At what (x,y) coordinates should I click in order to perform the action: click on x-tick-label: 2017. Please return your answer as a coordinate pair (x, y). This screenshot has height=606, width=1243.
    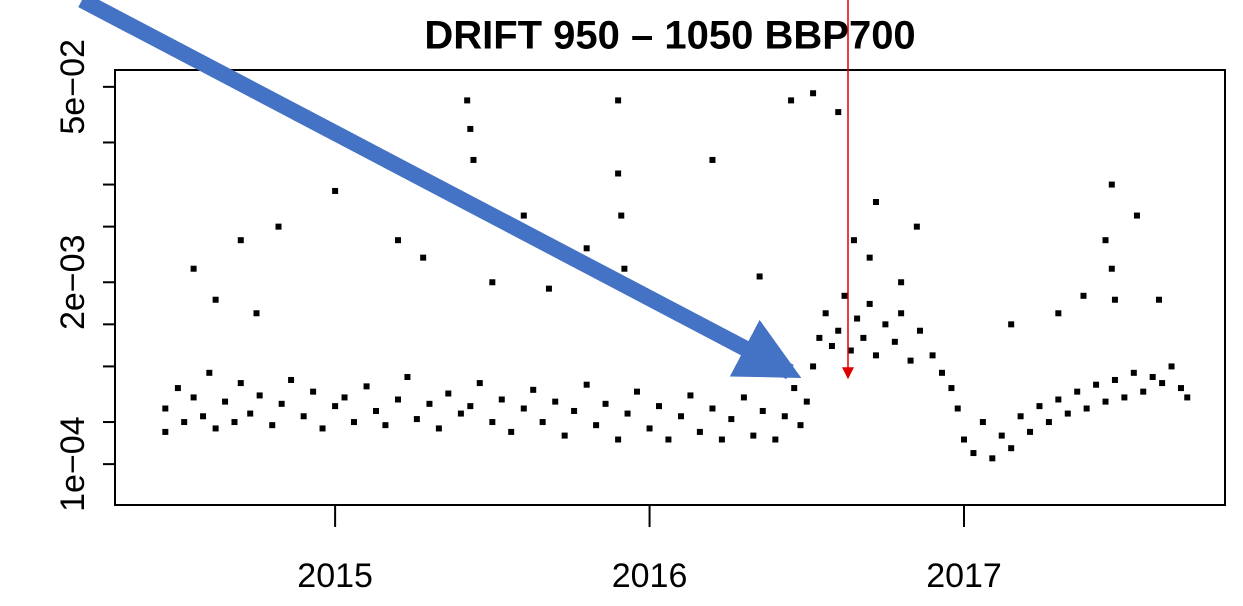
    Looking at the image, I should click on (964, 576).